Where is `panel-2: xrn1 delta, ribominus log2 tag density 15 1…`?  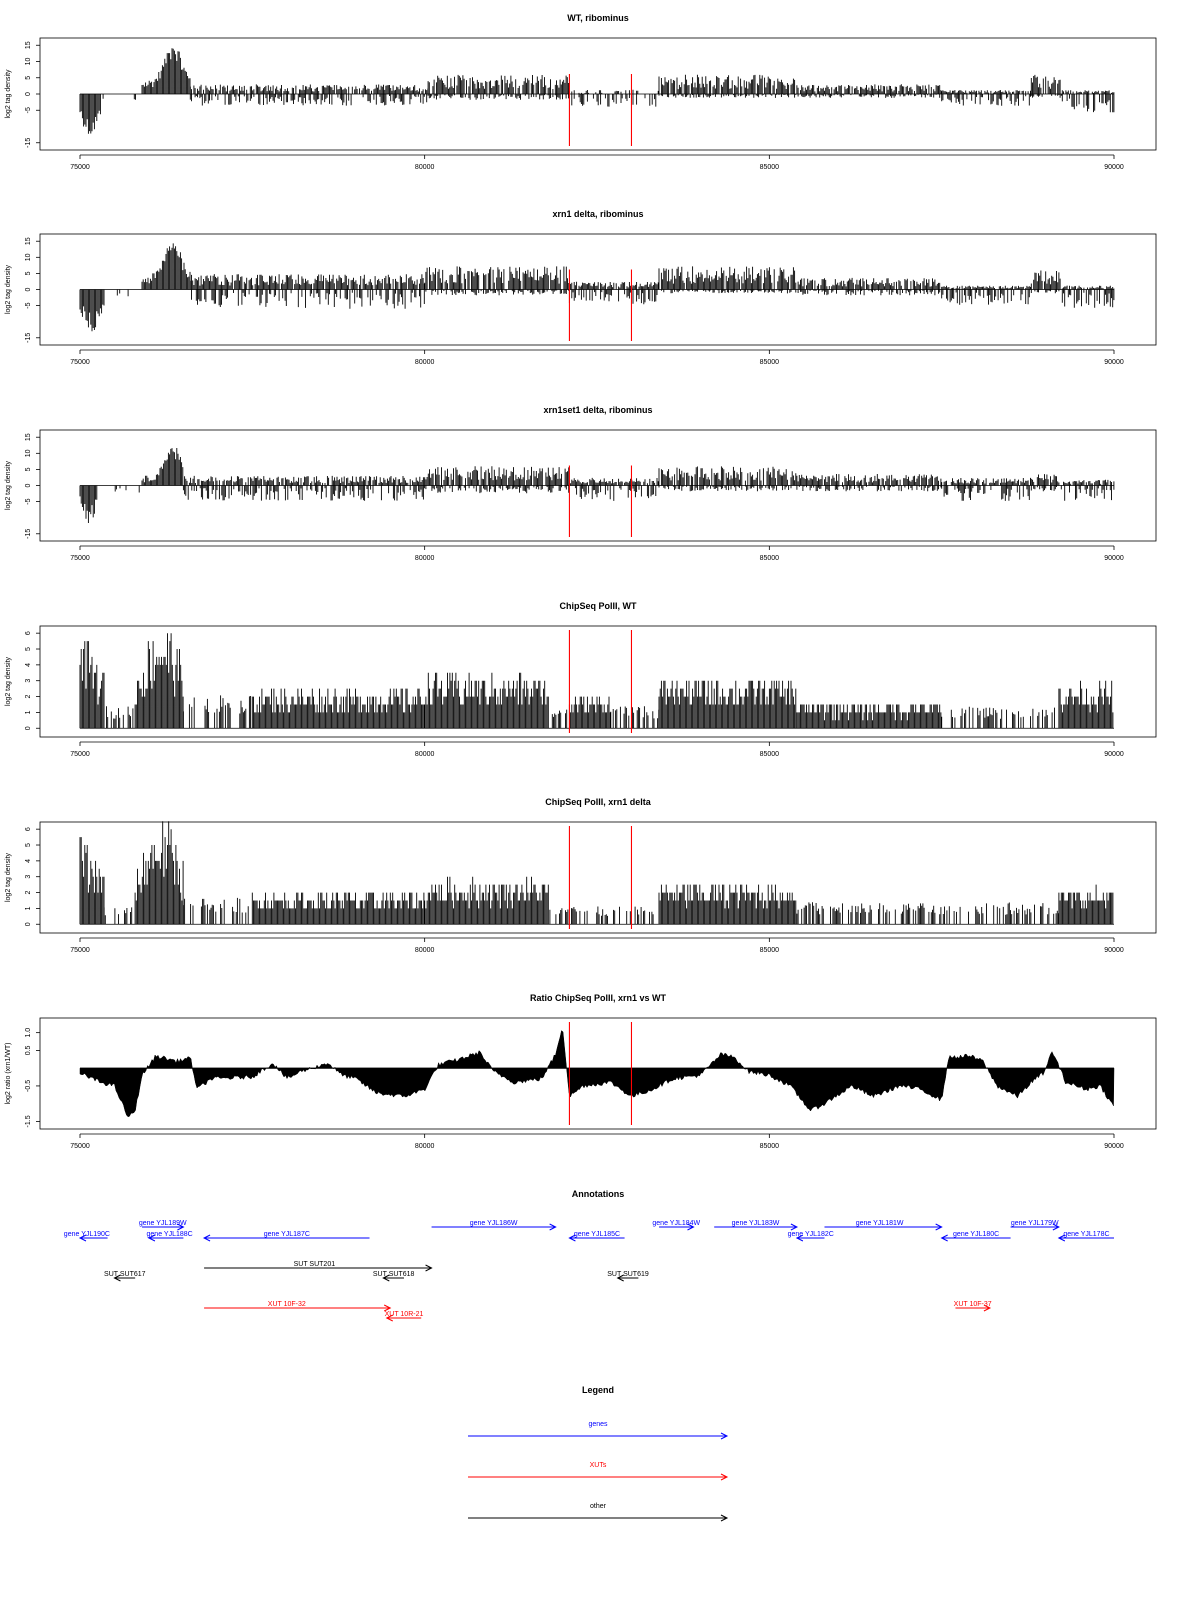 panel-2: xrn1 delta, ribominus log2 tag density 15 1… is located at coordinates (581, 287).